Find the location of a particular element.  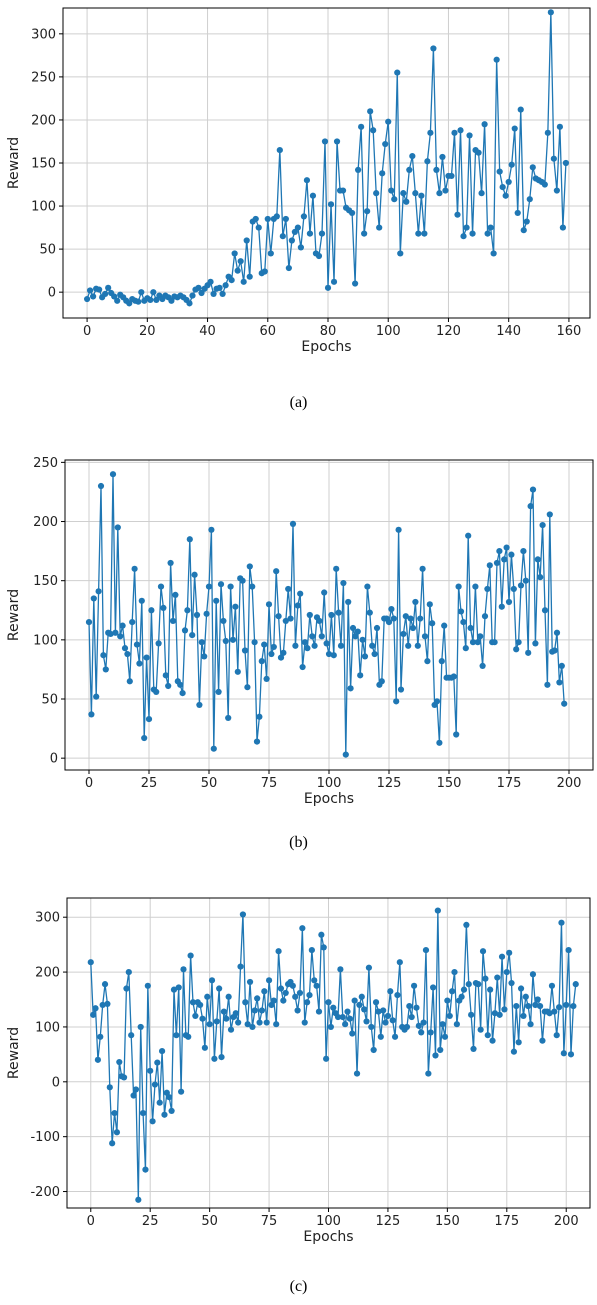

x-axis-label: Epochs is located at coordinates (326, 347).